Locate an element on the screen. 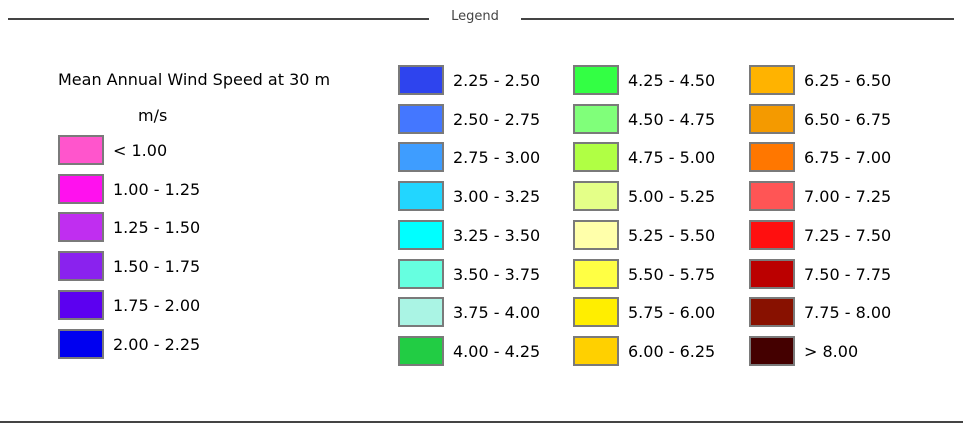 The image size is (963, 426). legend-entry-label: 4.00 - 4.25 is located at coordinates (497, 351).